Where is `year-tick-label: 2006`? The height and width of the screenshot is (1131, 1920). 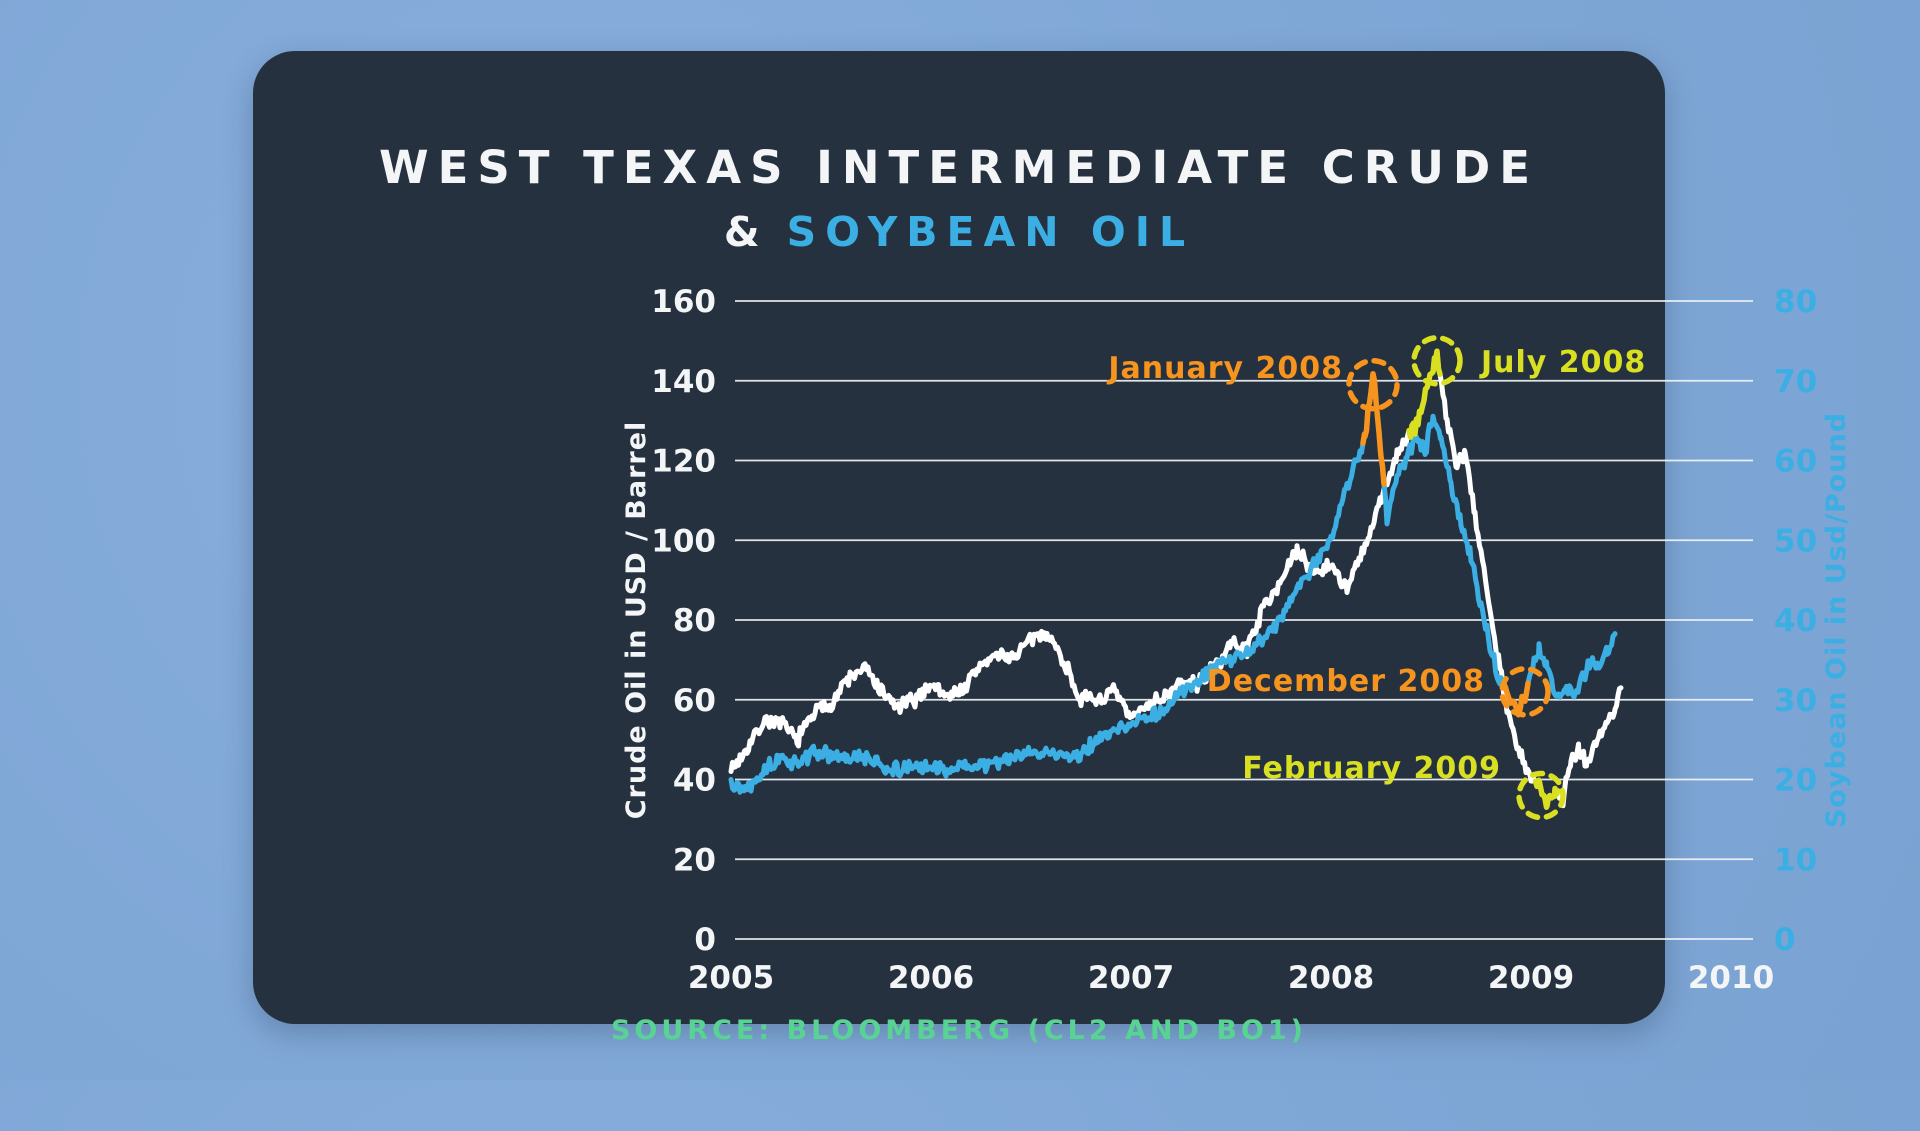
year-tick-label: 2006 is located at coordinates (931, 978).